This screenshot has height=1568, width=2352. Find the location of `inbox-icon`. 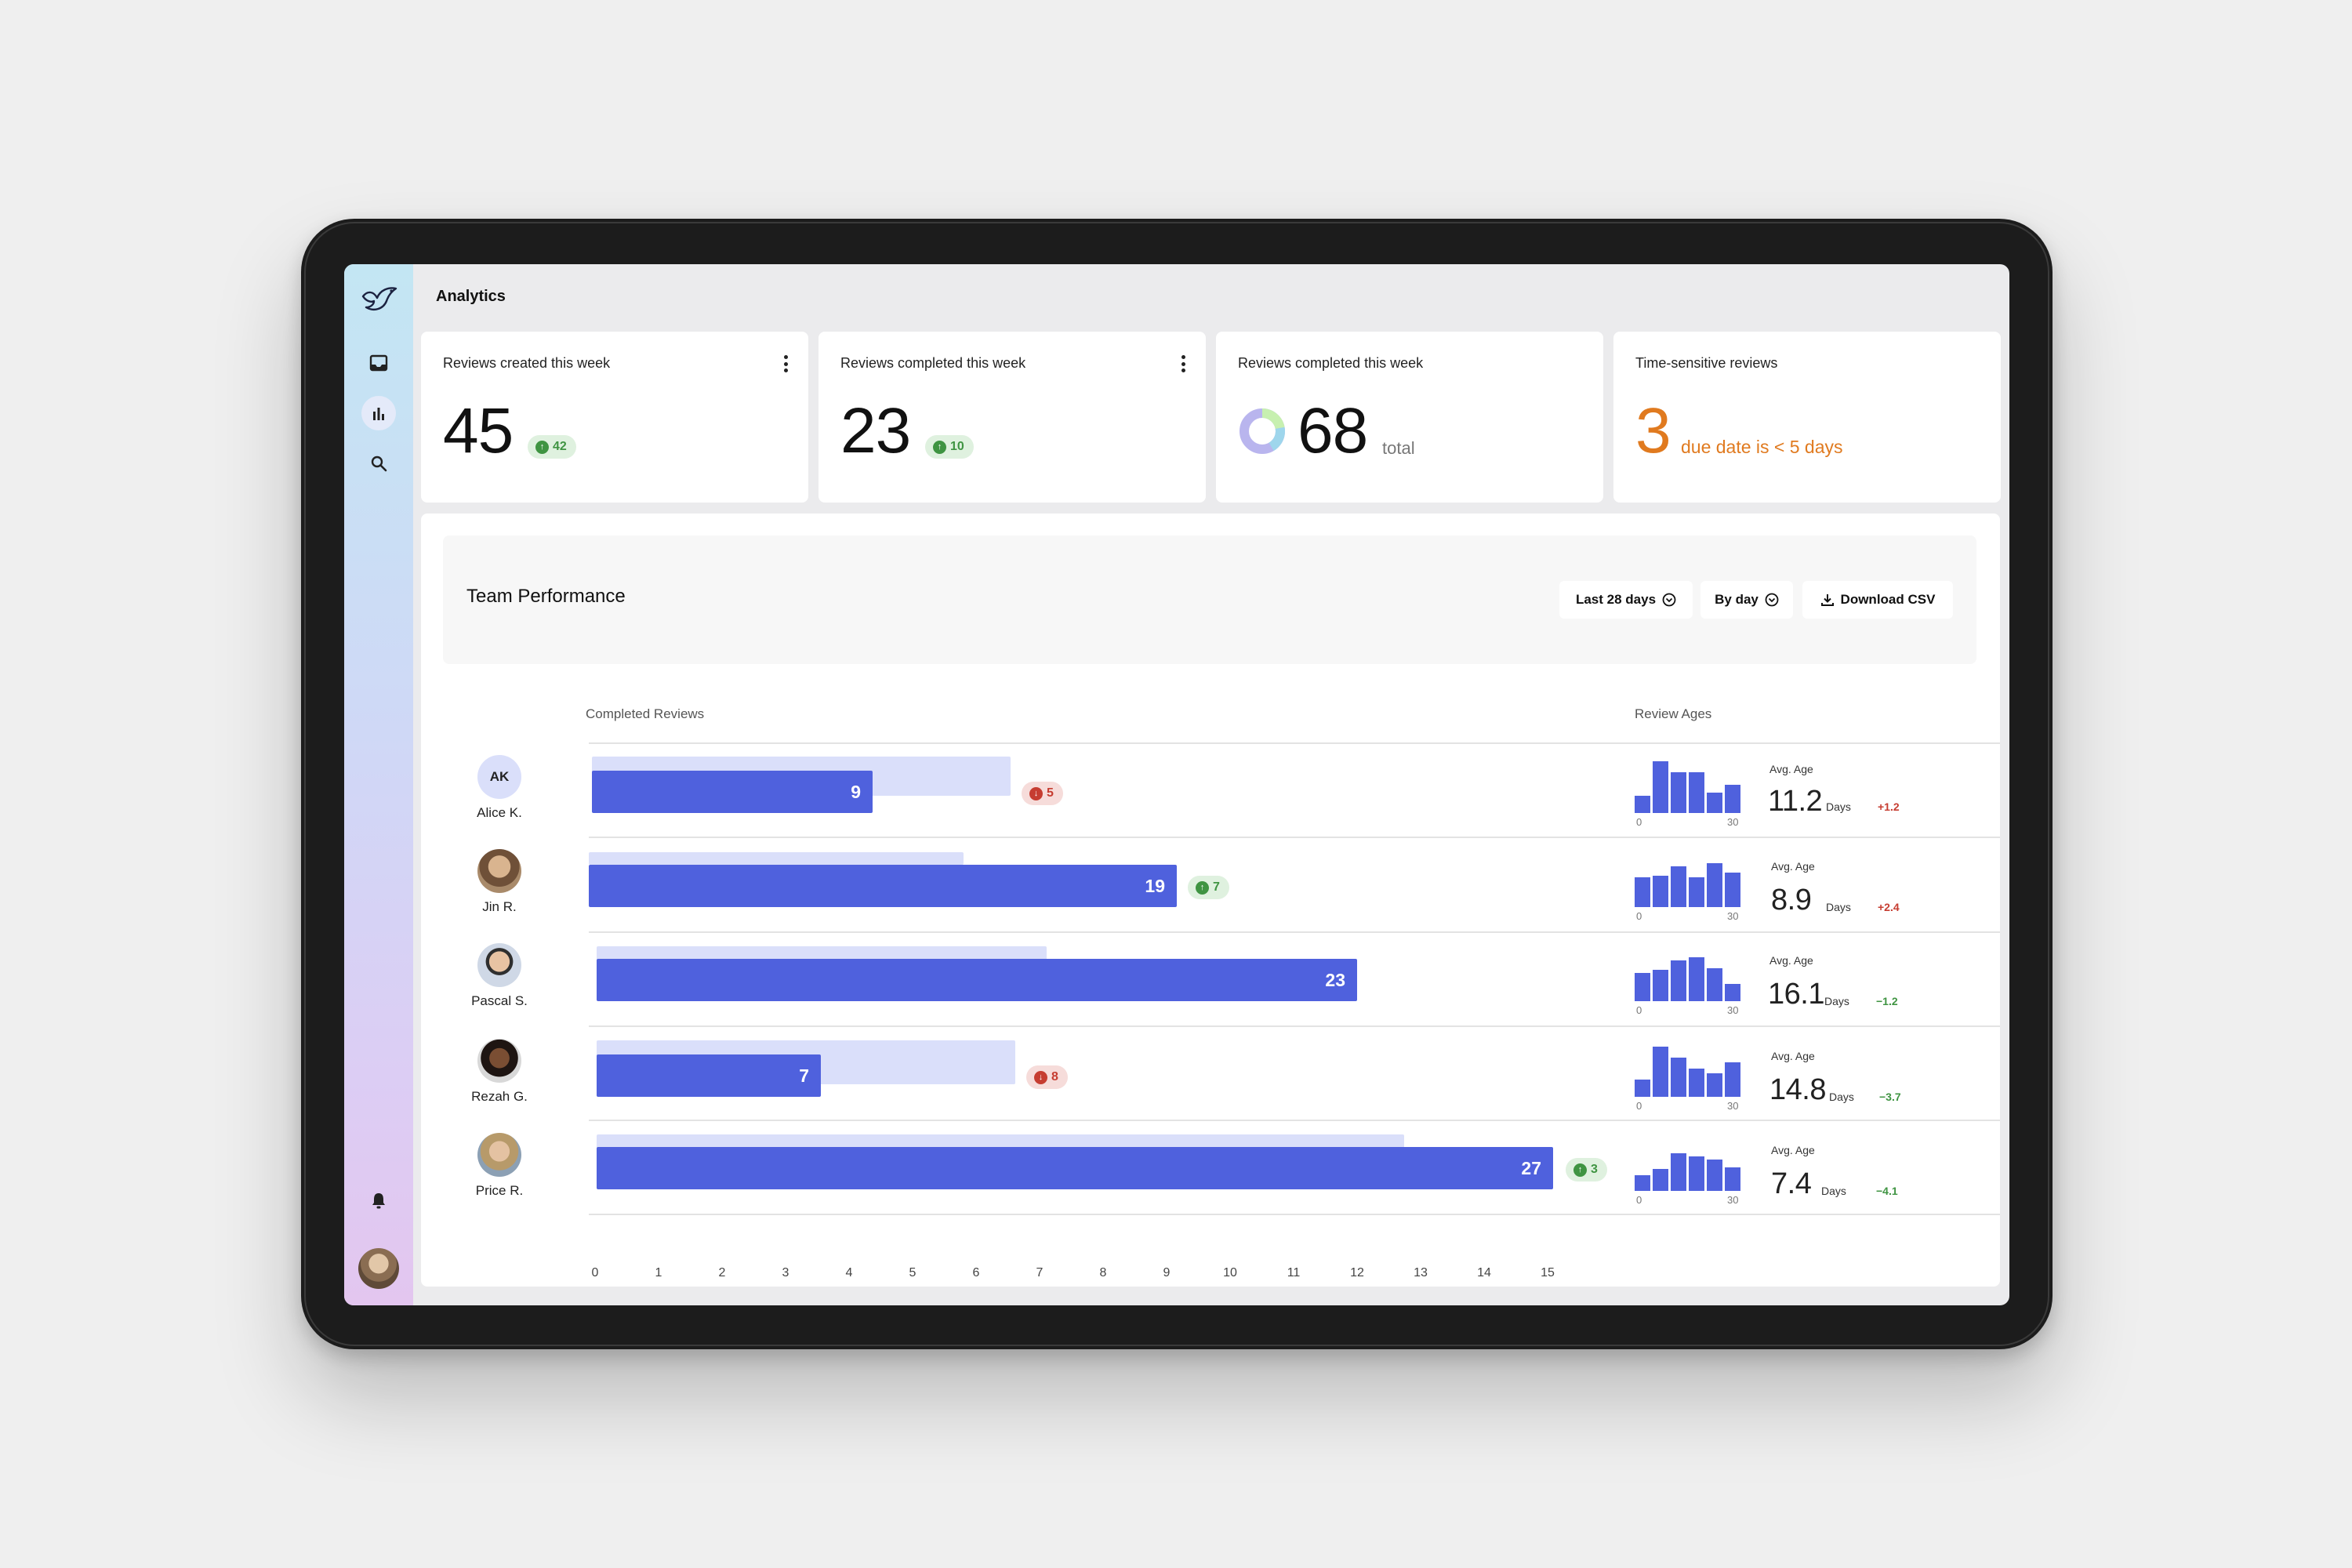

inbox-icon is located at coordinates (378, 363).